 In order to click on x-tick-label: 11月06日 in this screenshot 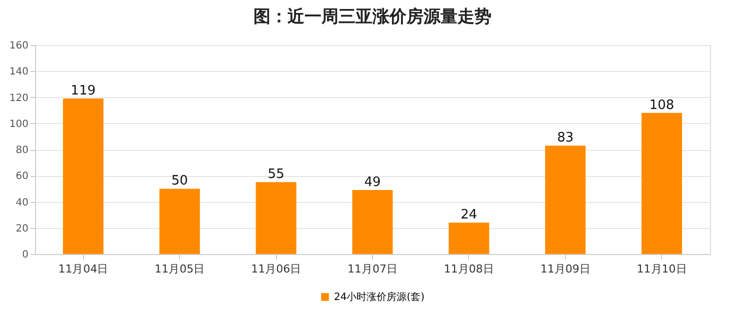, I will do `click(276, 269)`.